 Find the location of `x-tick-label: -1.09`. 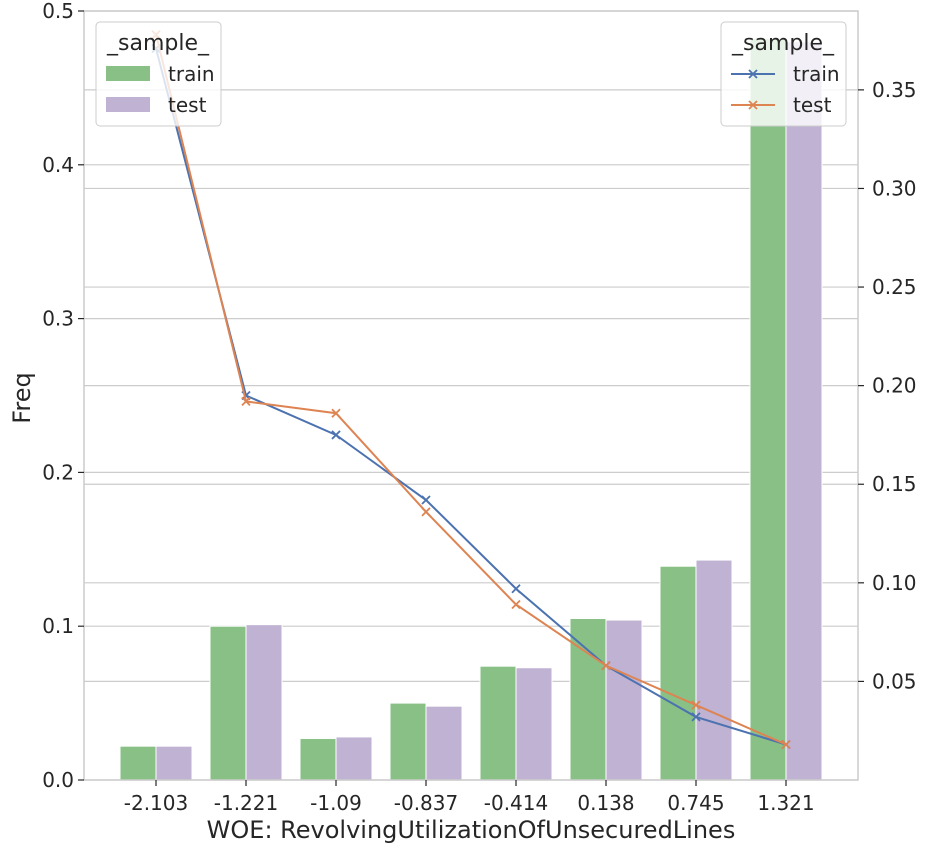

x-tick-label: -1.09 is located at coordinates (336, 803).